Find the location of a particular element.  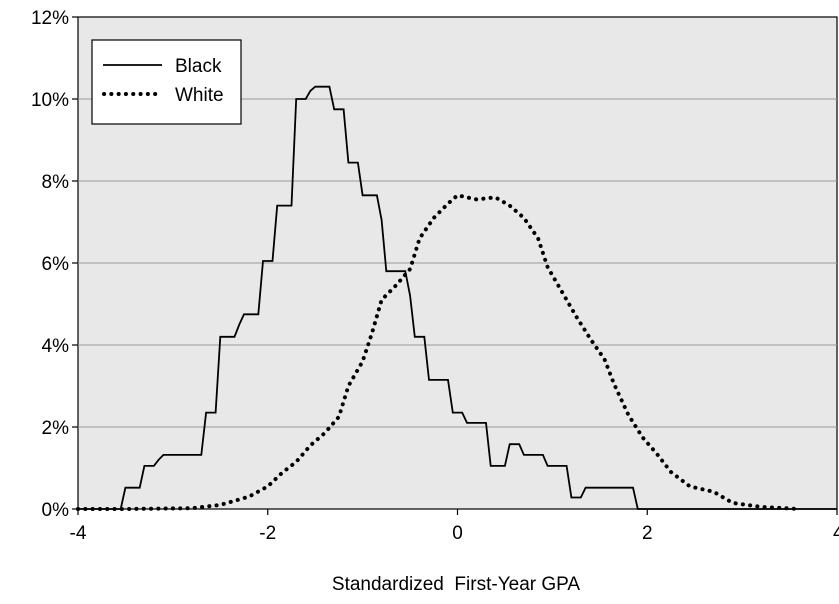

y-tick-label: 6% is located at coordinates (56, 264).